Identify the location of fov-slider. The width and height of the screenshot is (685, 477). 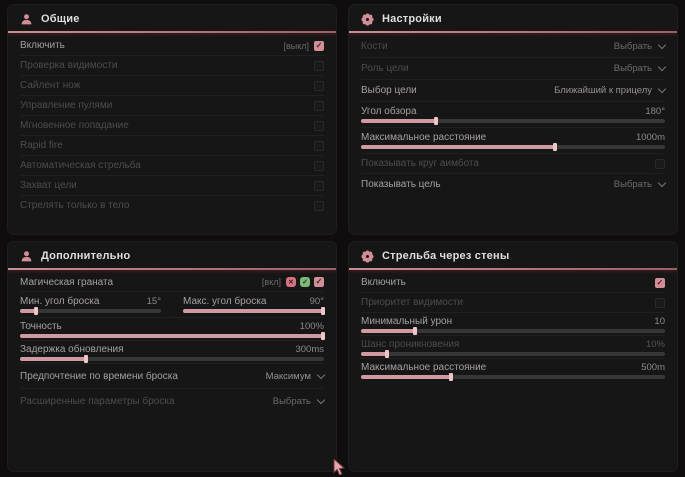
(513, 121).